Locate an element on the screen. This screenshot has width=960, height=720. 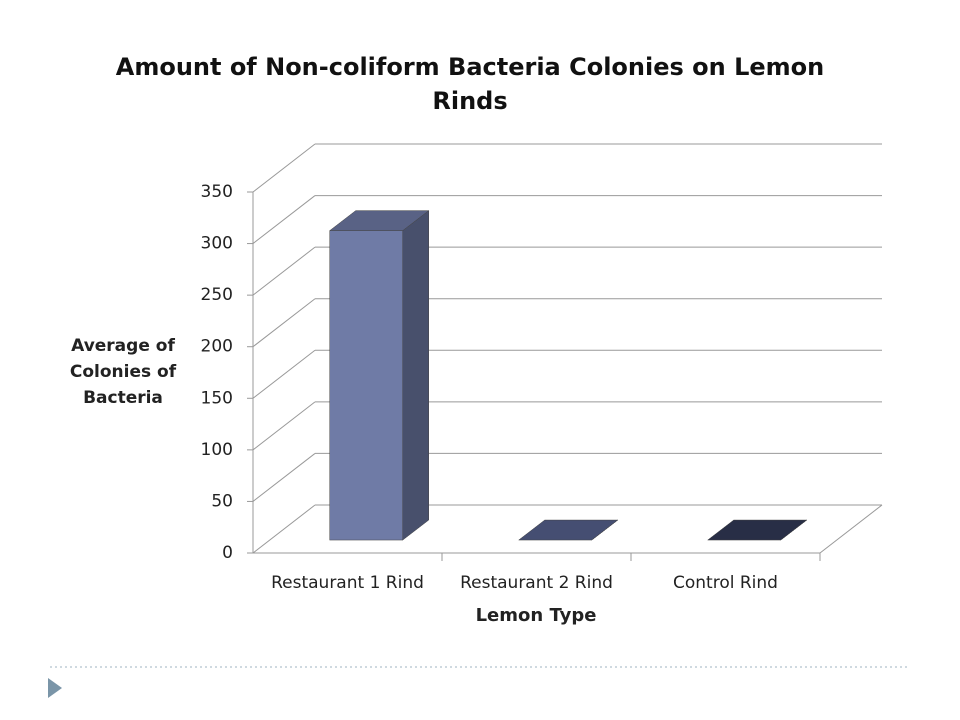
y-tick-label: 100 is located at coordinates (217, 450).